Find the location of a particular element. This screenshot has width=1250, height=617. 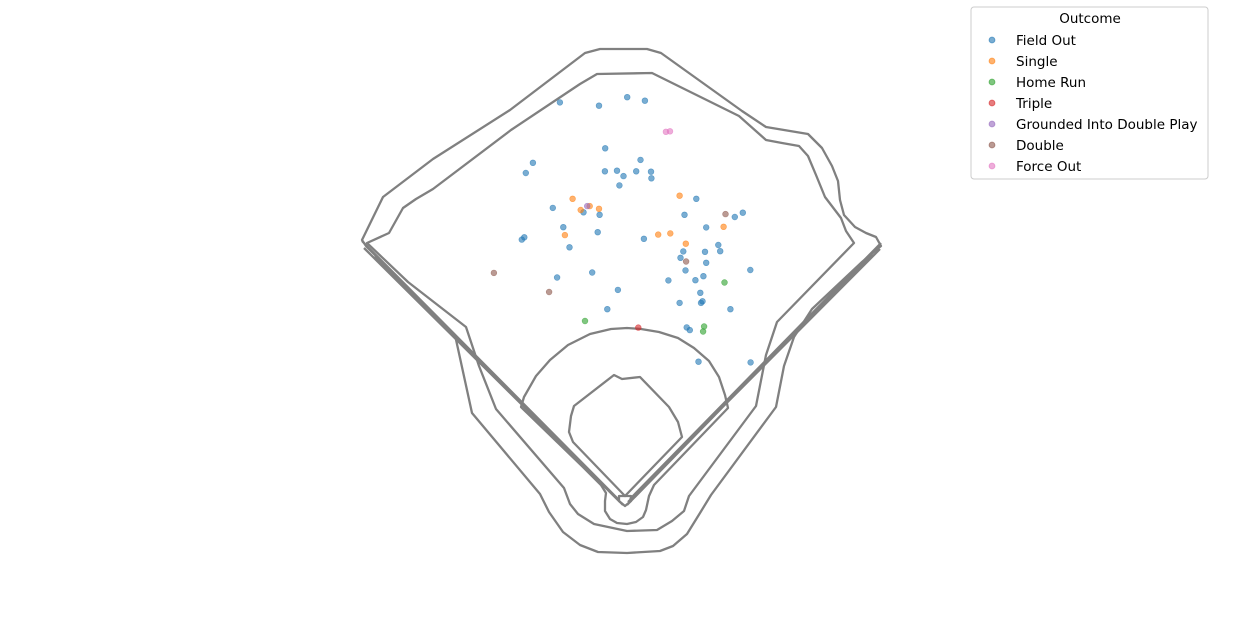

legend-marker-home-run is located at coordinates (992, 82).